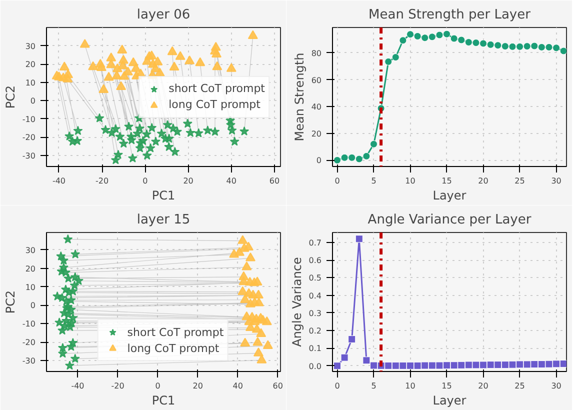 This screenshot has height=410, width=573. Describe the element at coordinates (163, 220) in the screenshot. I see `chart-title: layer 15` at that location.